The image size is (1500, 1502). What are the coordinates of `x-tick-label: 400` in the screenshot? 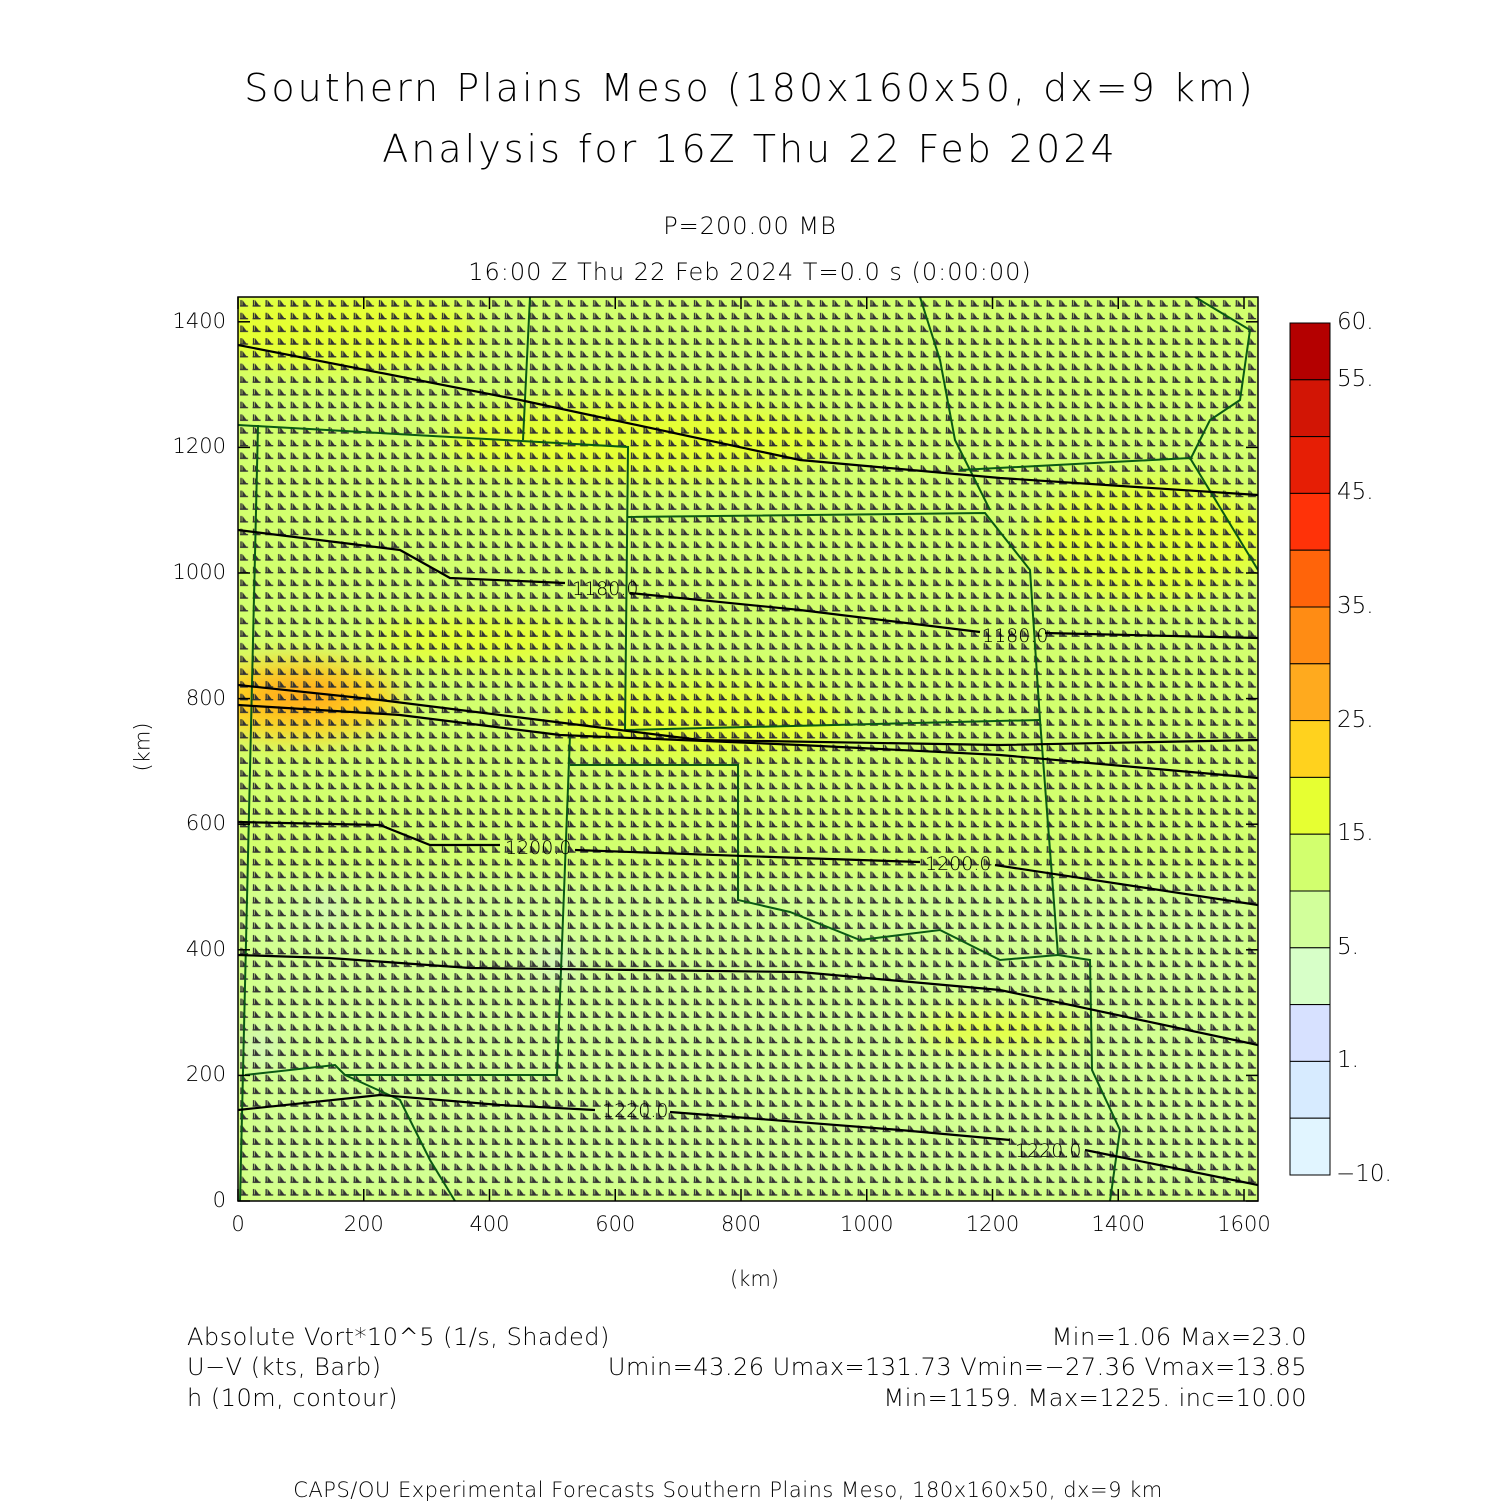 It's located at (489, 1224).